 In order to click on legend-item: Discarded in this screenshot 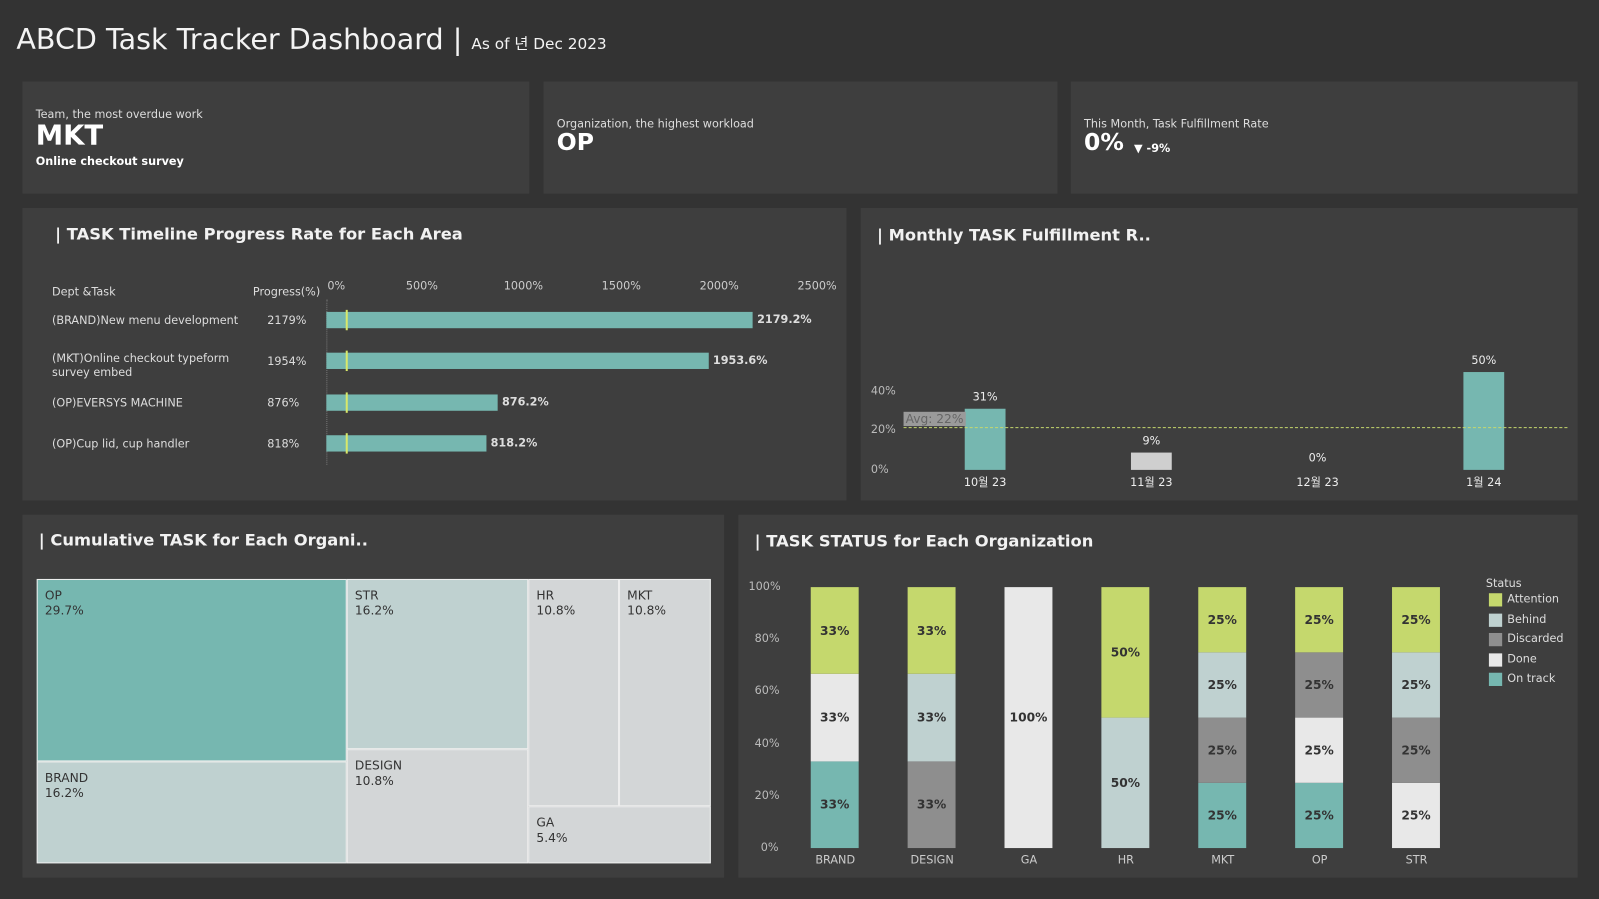, I will do `click(1535, 638)`.